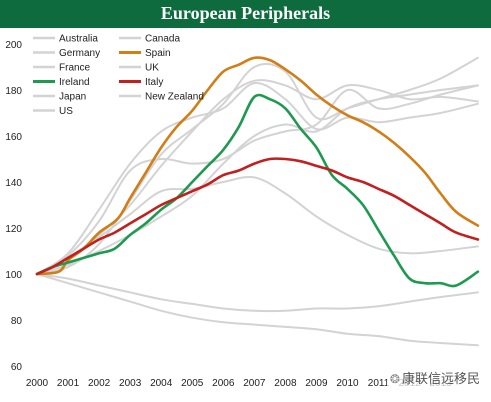  I want to click on legend-item-france: France, so click(62, 68).